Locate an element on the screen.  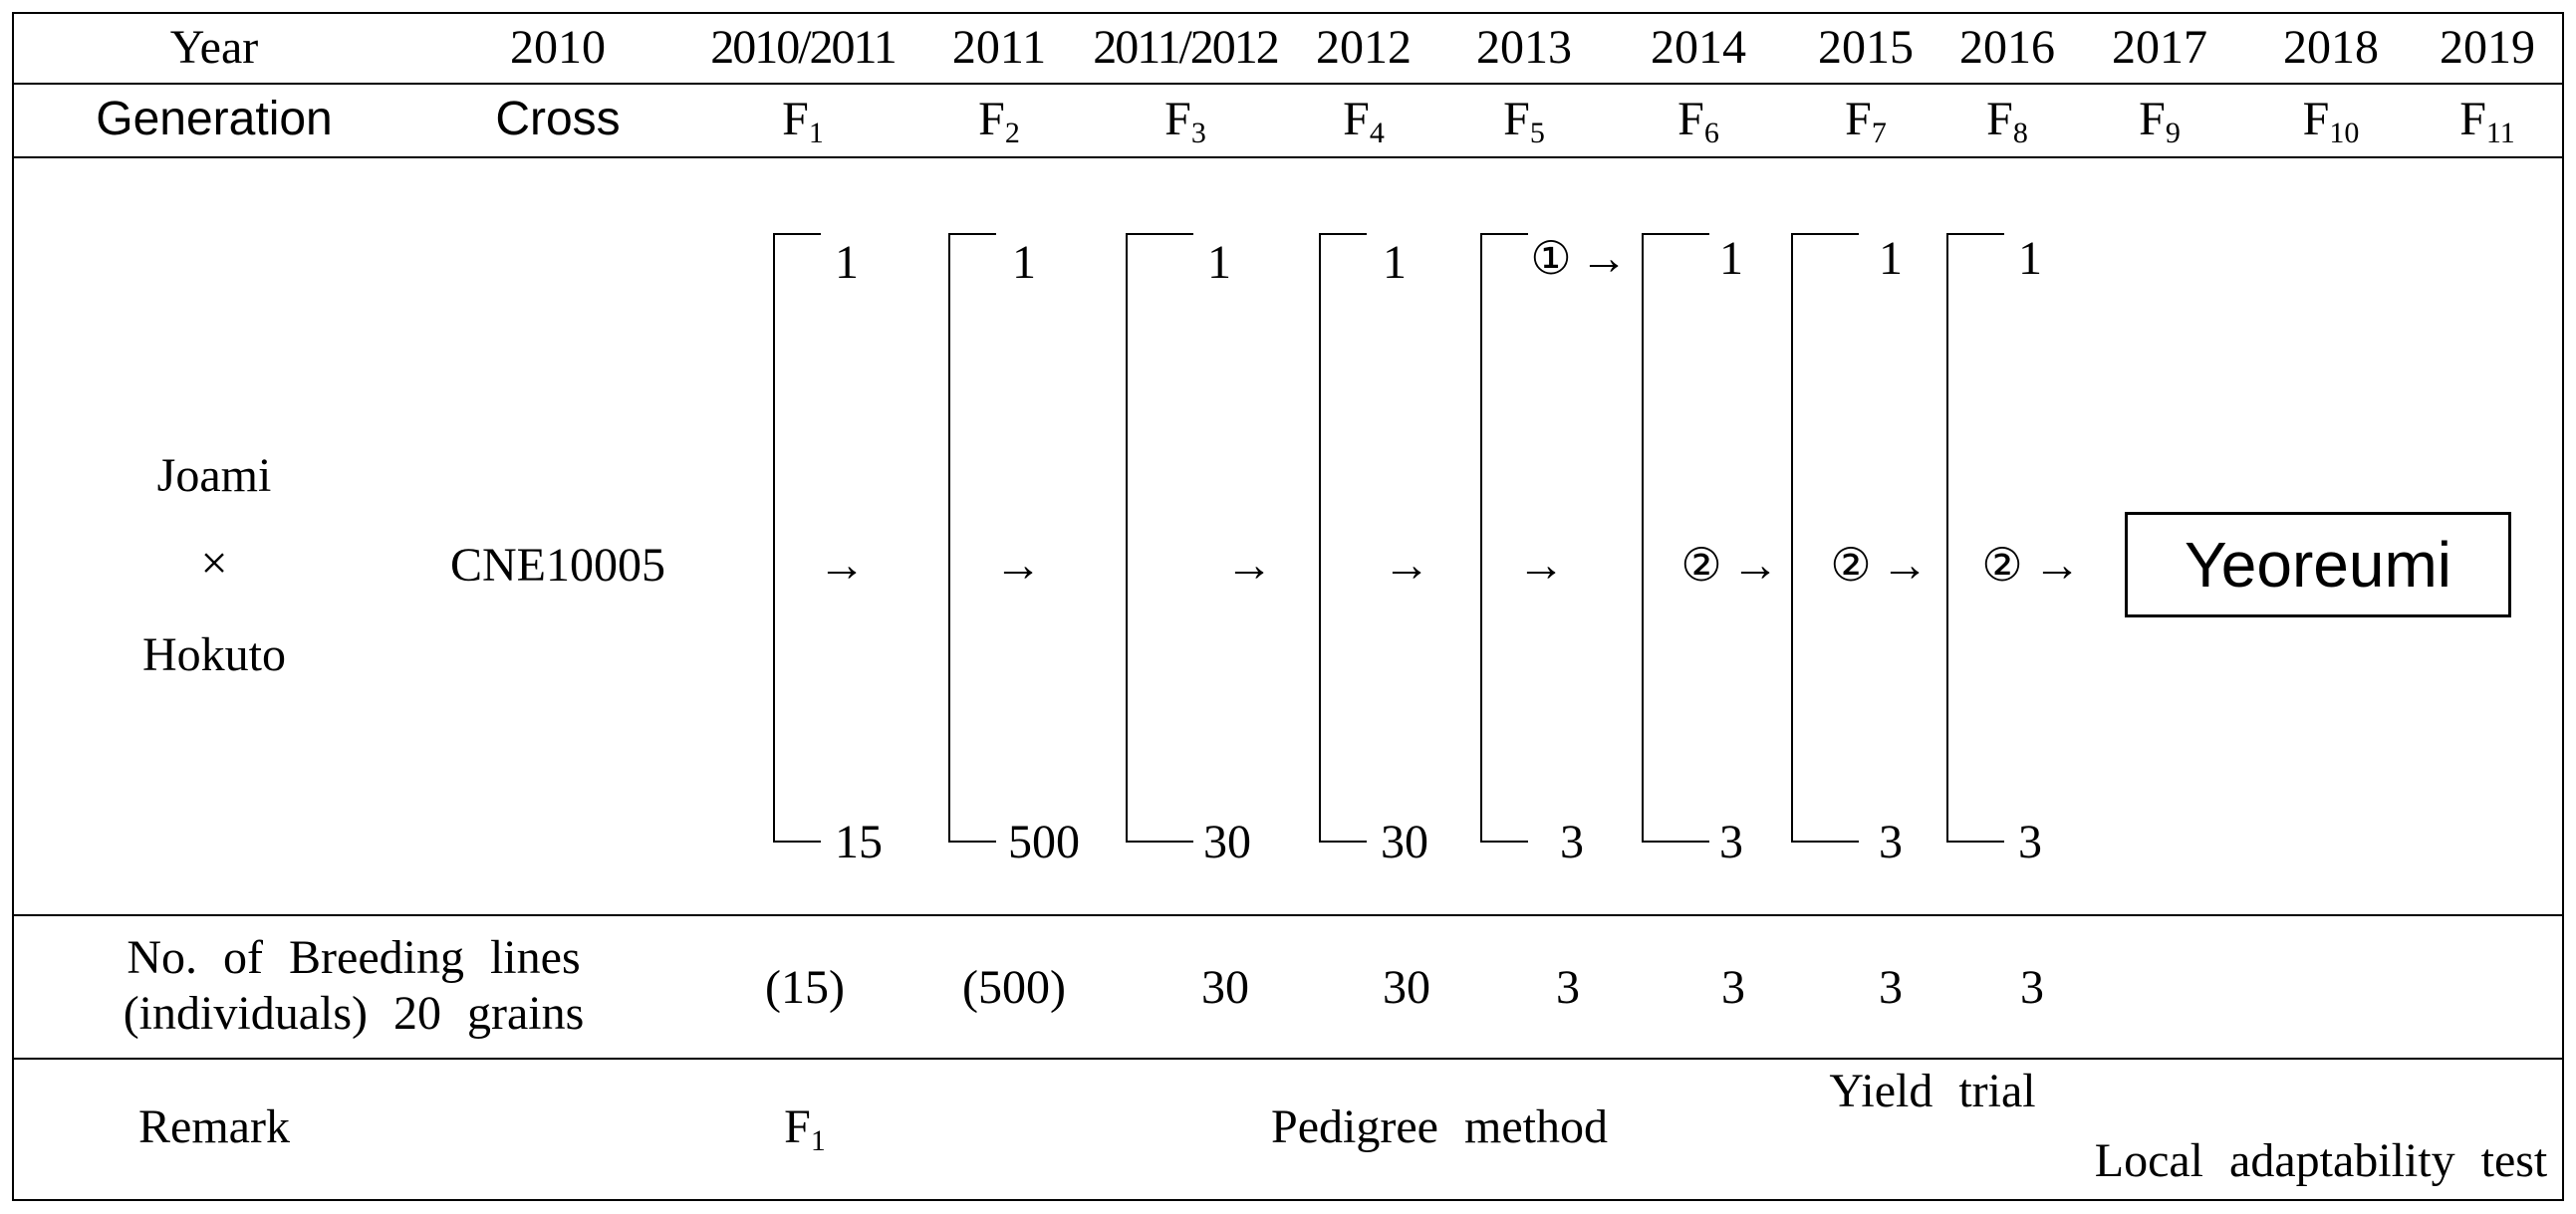
year-cell: 2010 is located at coordinates (558, 47).